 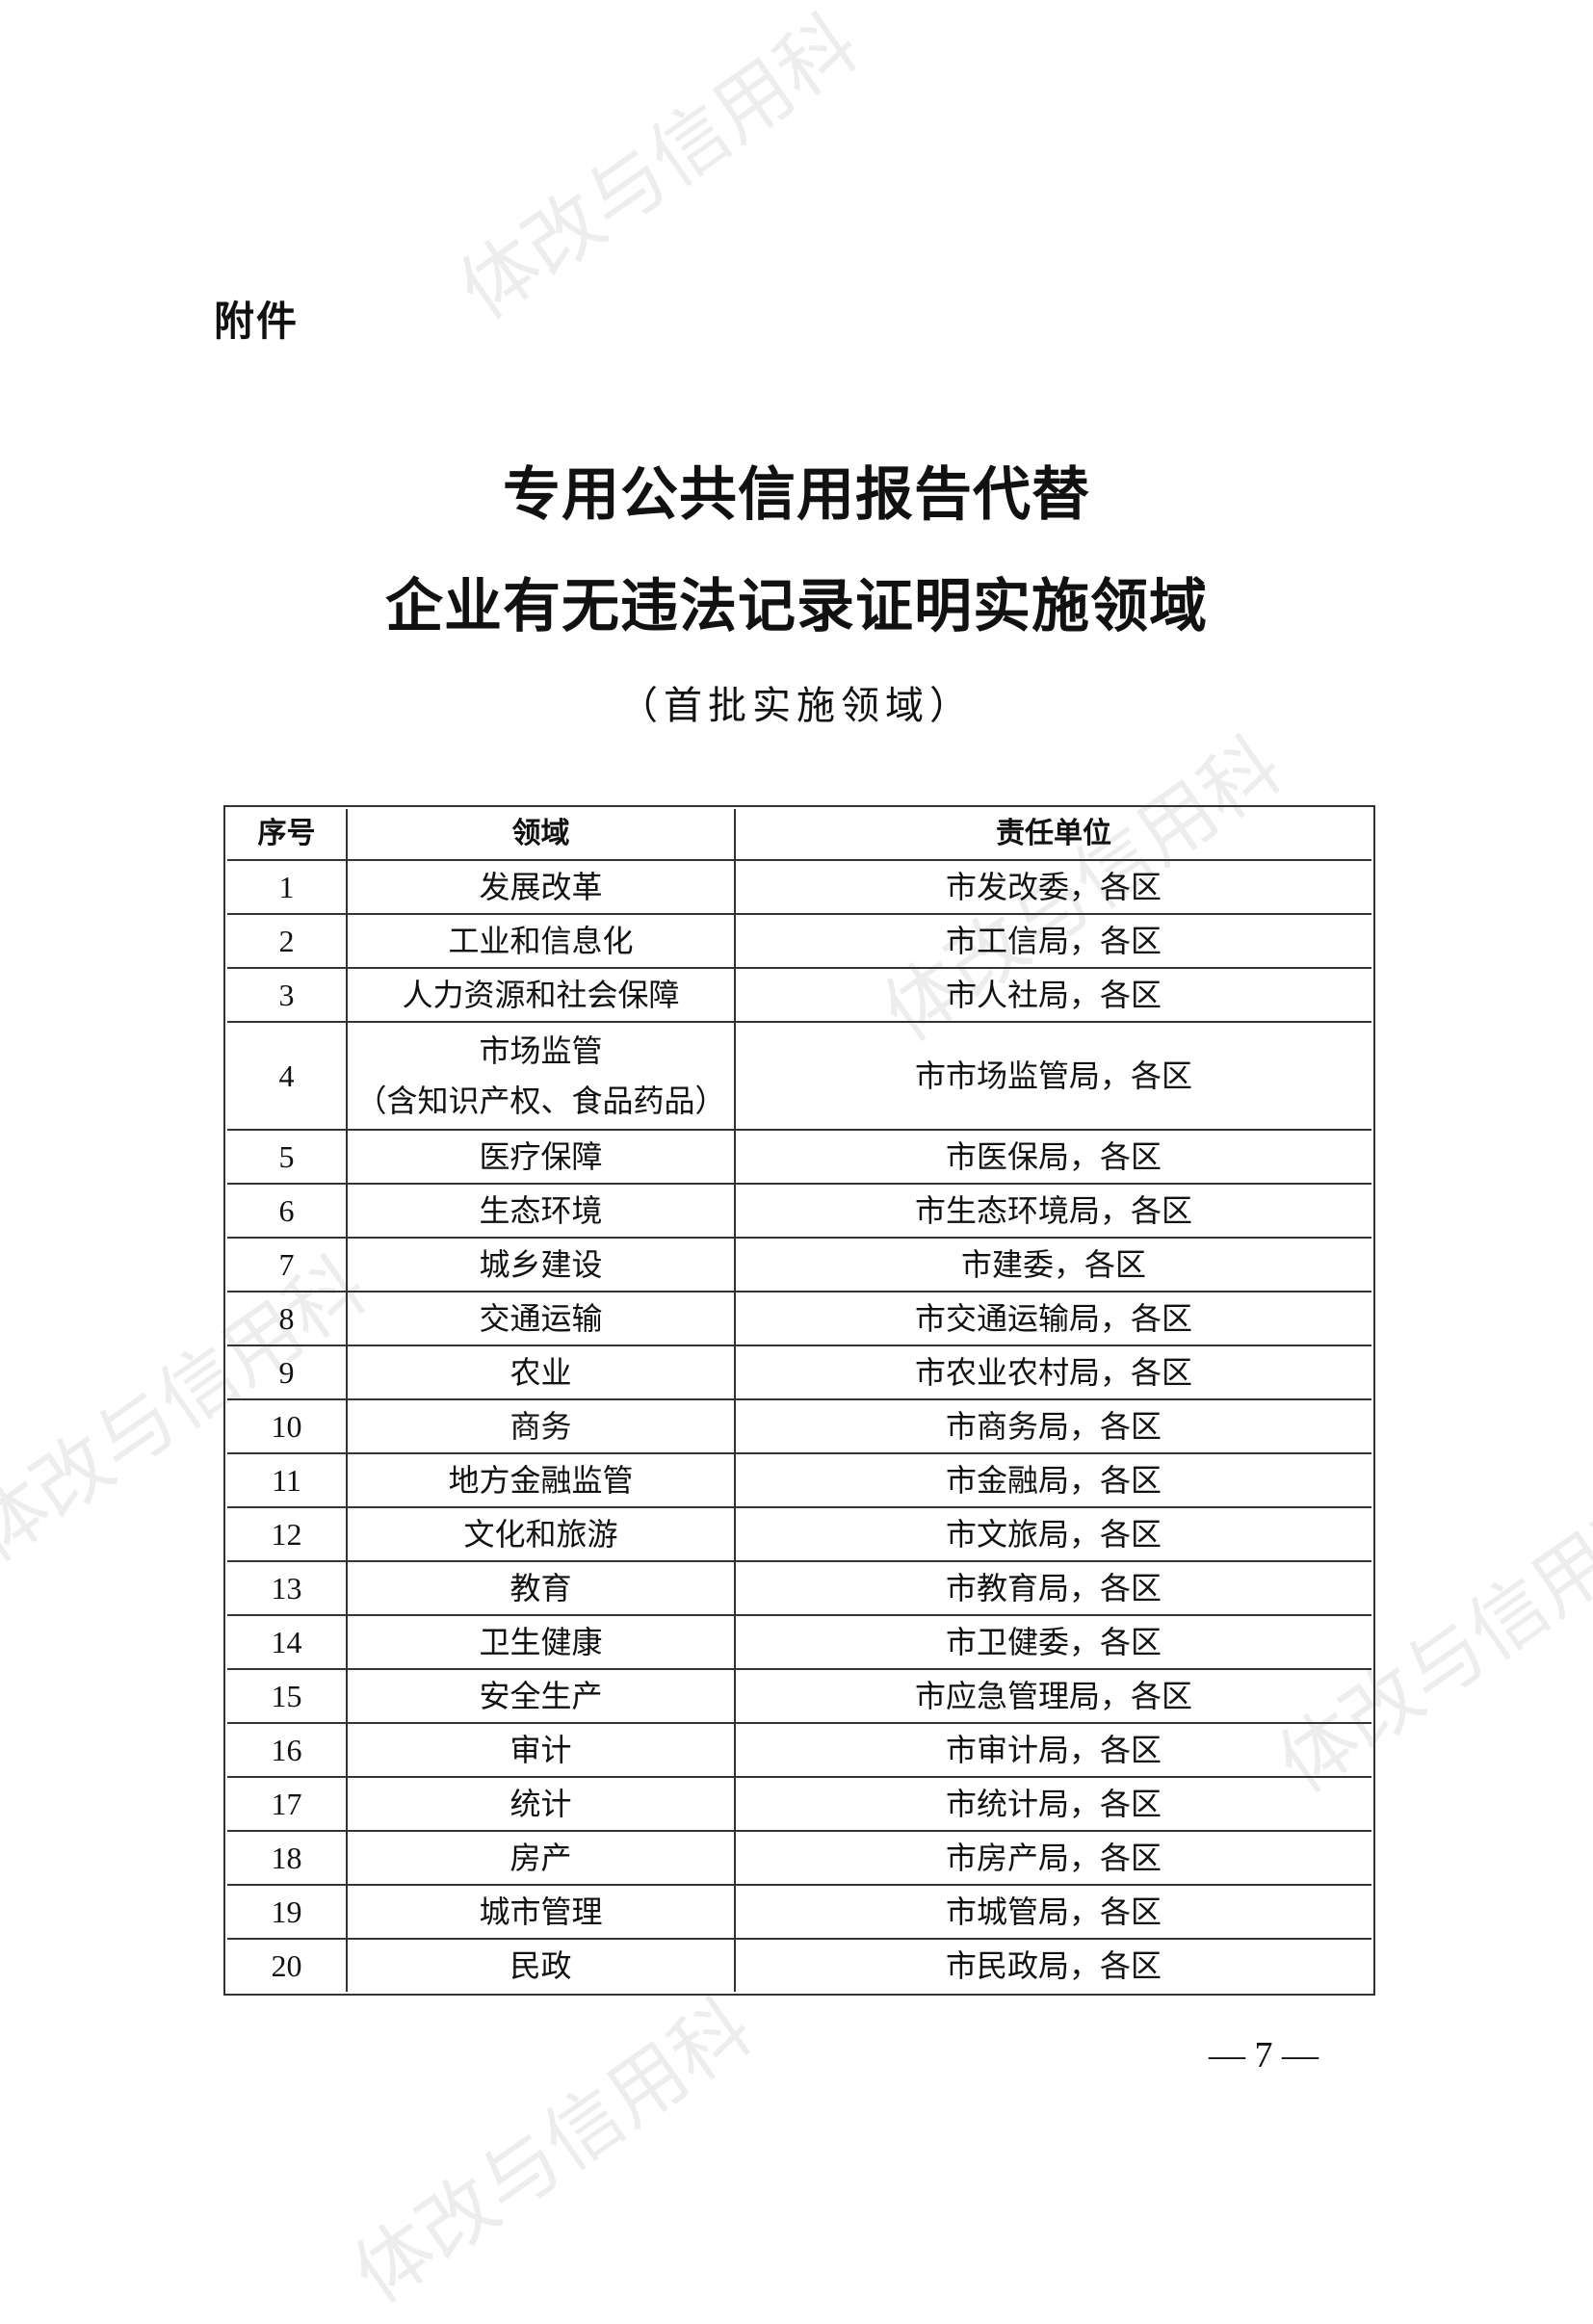 I want to click on row-field: 统计, so click(x=541, y=1804).